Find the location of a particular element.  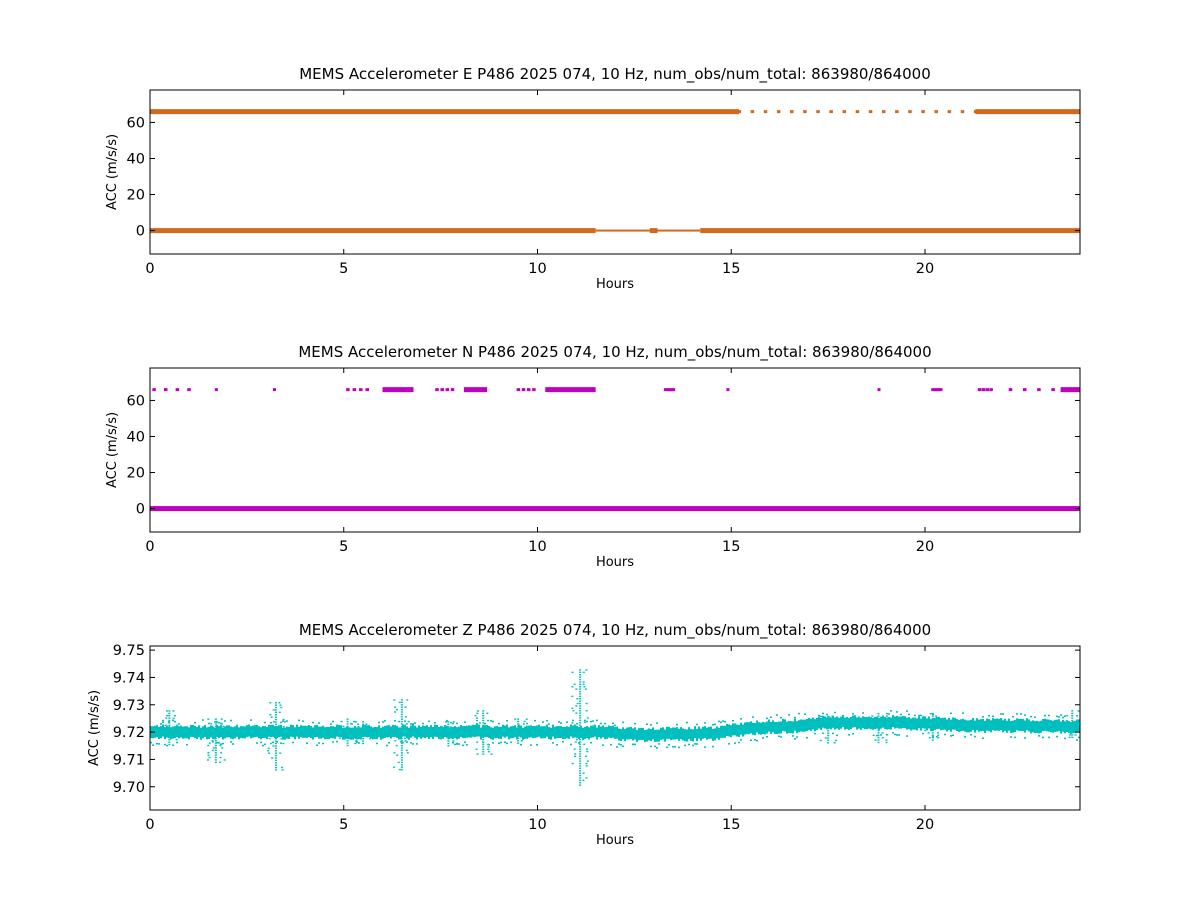

x-tick-label-15: 15 is located at coordinates (731, 547).